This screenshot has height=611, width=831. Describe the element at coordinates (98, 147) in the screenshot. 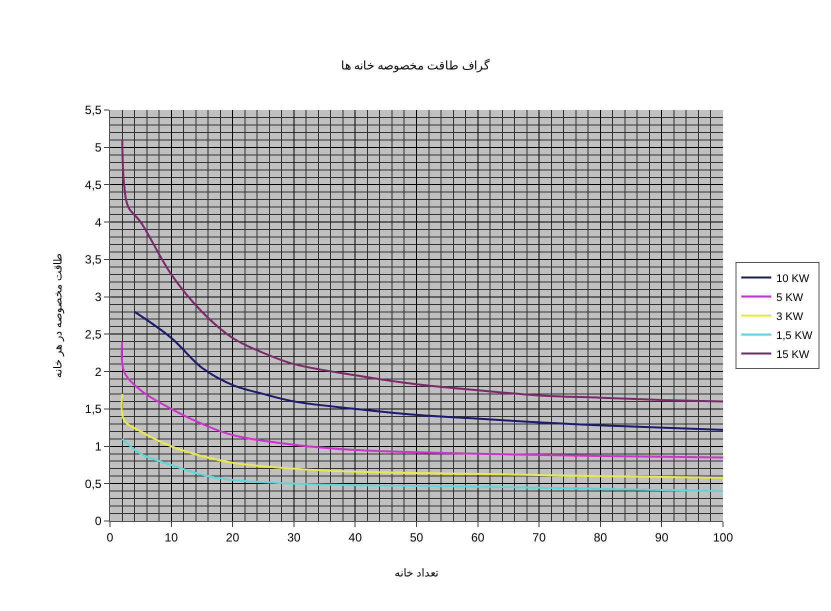

I see `y-tick-label: 5` at that location.